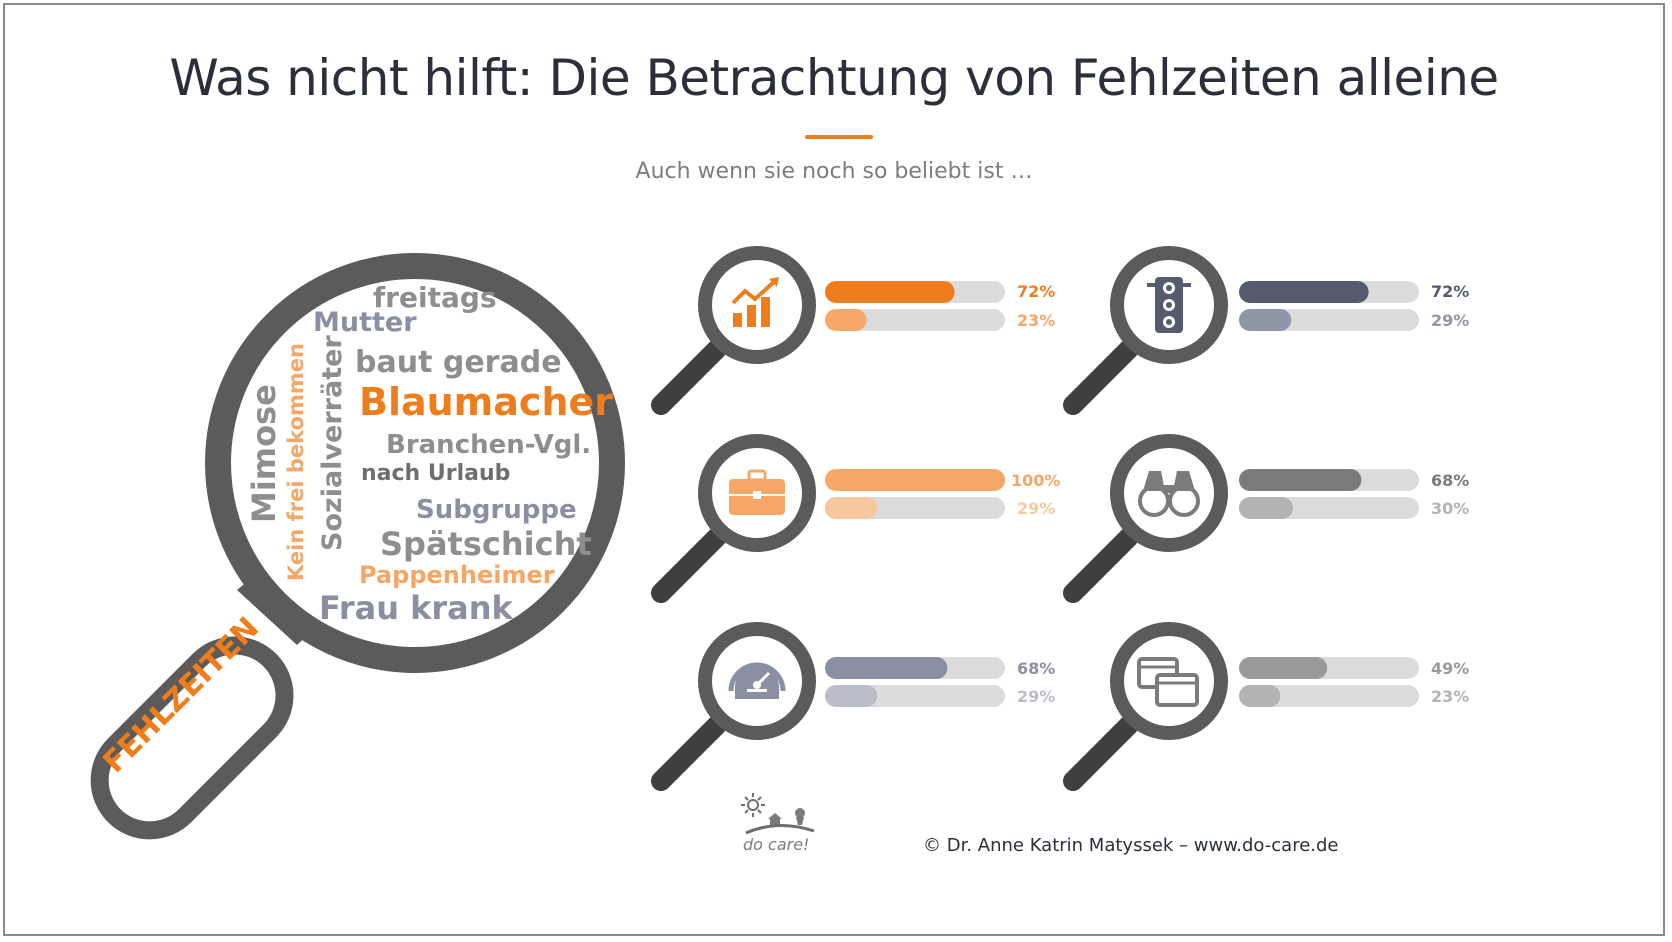 The height and width of the screenshot is (942, 1672). Describe the element at coordinates (486, 544) in the screenshot. I see `word-spaetschicht: Spätschicht` at that location.